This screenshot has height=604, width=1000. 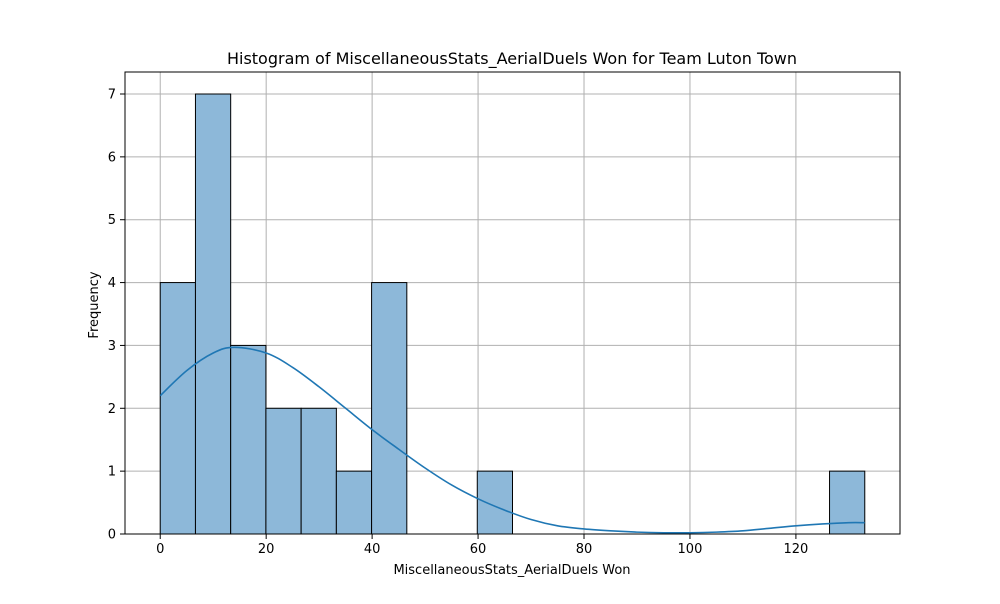 I want to click on y-tick-label: 2, so click(x=112, y=409).